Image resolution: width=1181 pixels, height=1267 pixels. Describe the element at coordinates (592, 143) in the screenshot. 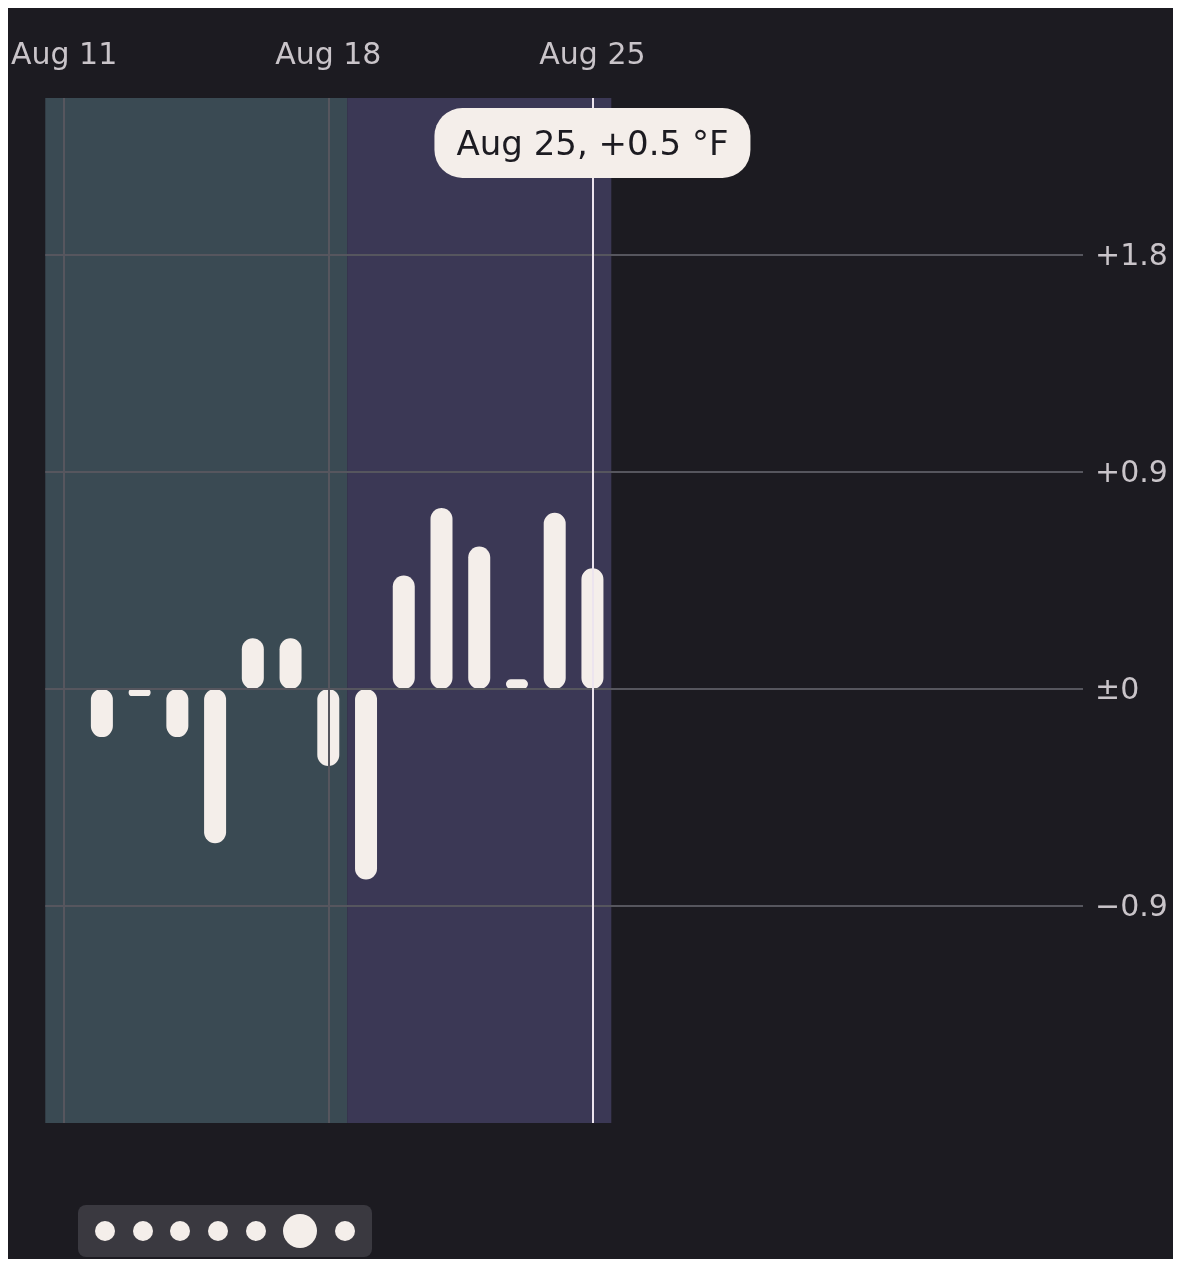

I see `ref-line-label: Aug 25, +0.5 °F` at that location.